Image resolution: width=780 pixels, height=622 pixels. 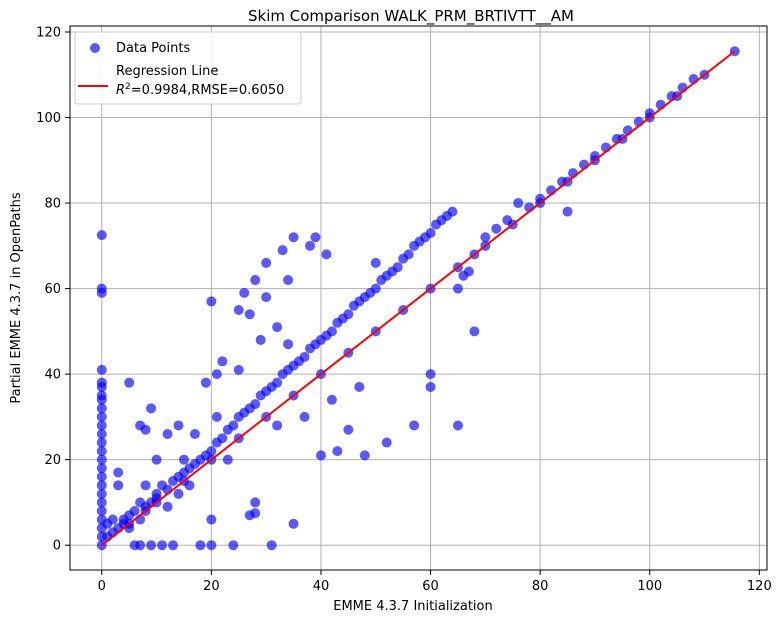 I want to click on y-tick-label: 40, so click(x=52, y=375).